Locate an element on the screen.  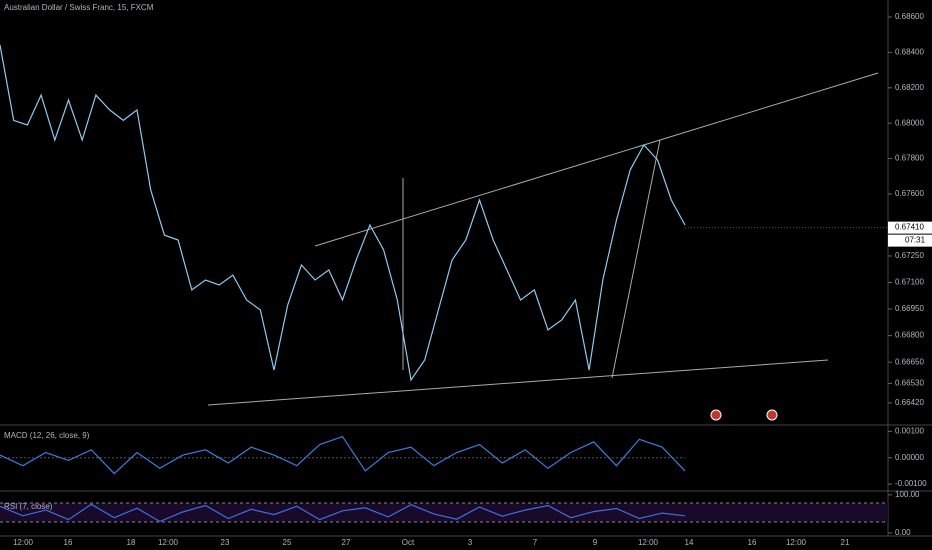
y-tick-label: 100.00 is located at coordinates (907, 494).